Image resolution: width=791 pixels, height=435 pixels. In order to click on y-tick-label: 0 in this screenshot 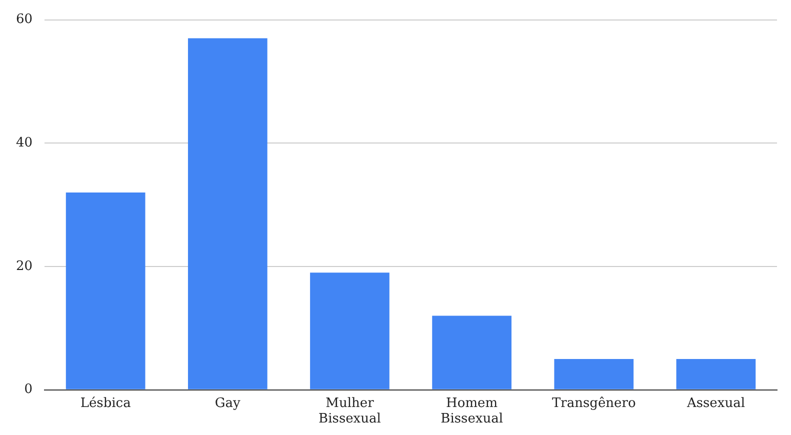, I will do `click(28, 390)`.